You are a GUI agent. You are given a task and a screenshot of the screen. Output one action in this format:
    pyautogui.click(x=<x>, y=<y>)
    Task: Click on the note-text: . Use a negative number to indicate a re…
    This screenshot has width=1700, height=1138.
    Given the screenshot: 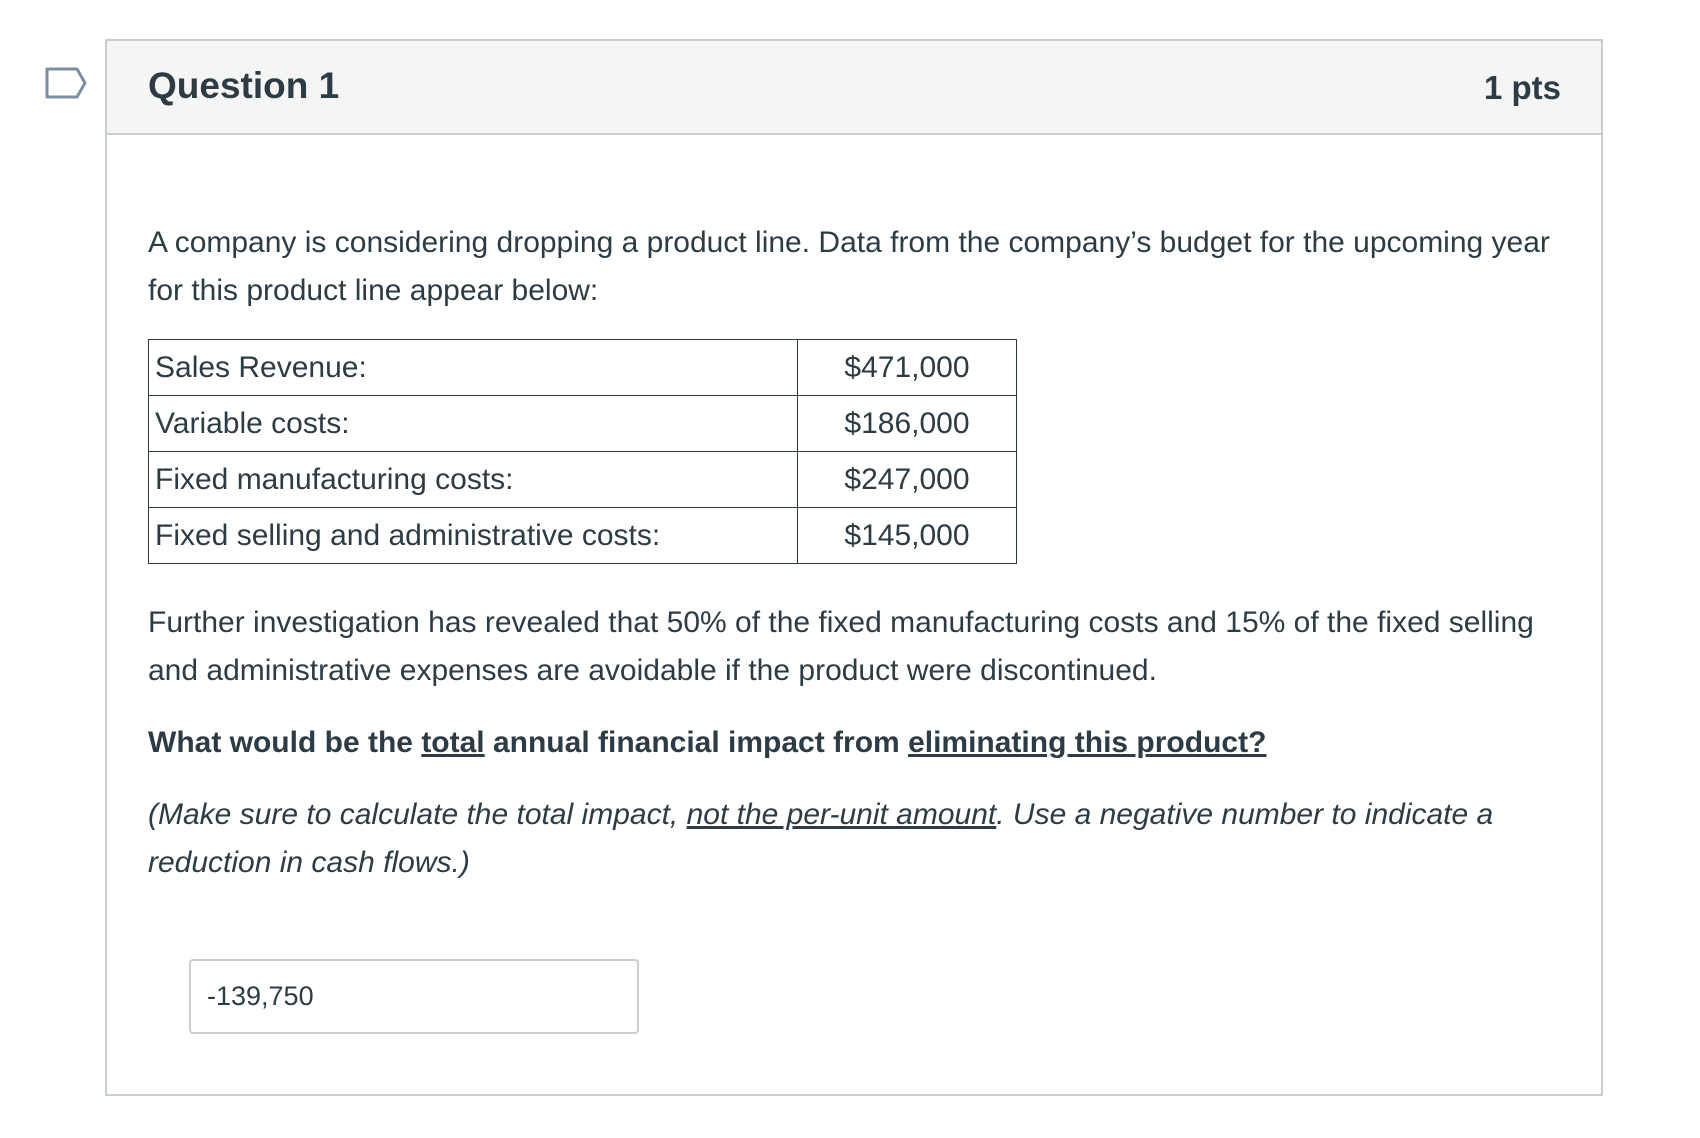 What is the action you would take?
    pyautogui.click(x=821, y=838)
    